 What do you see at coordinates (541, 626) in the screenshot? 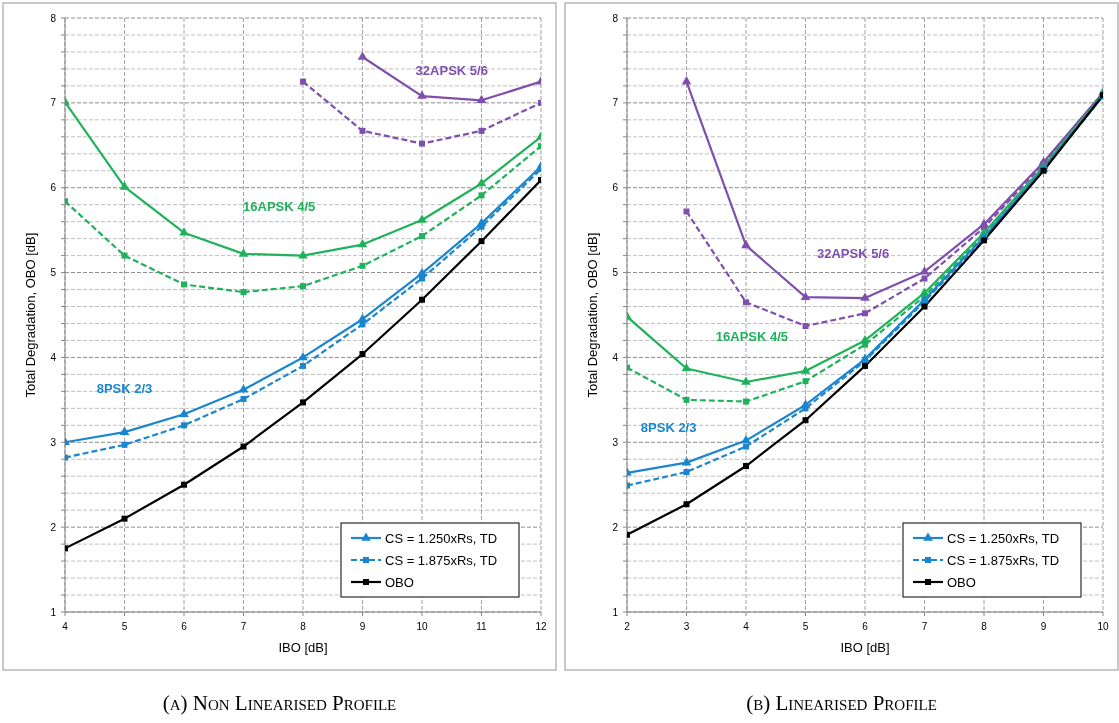
I see `x-tick-label: 12` at bounding box center [541, 626].